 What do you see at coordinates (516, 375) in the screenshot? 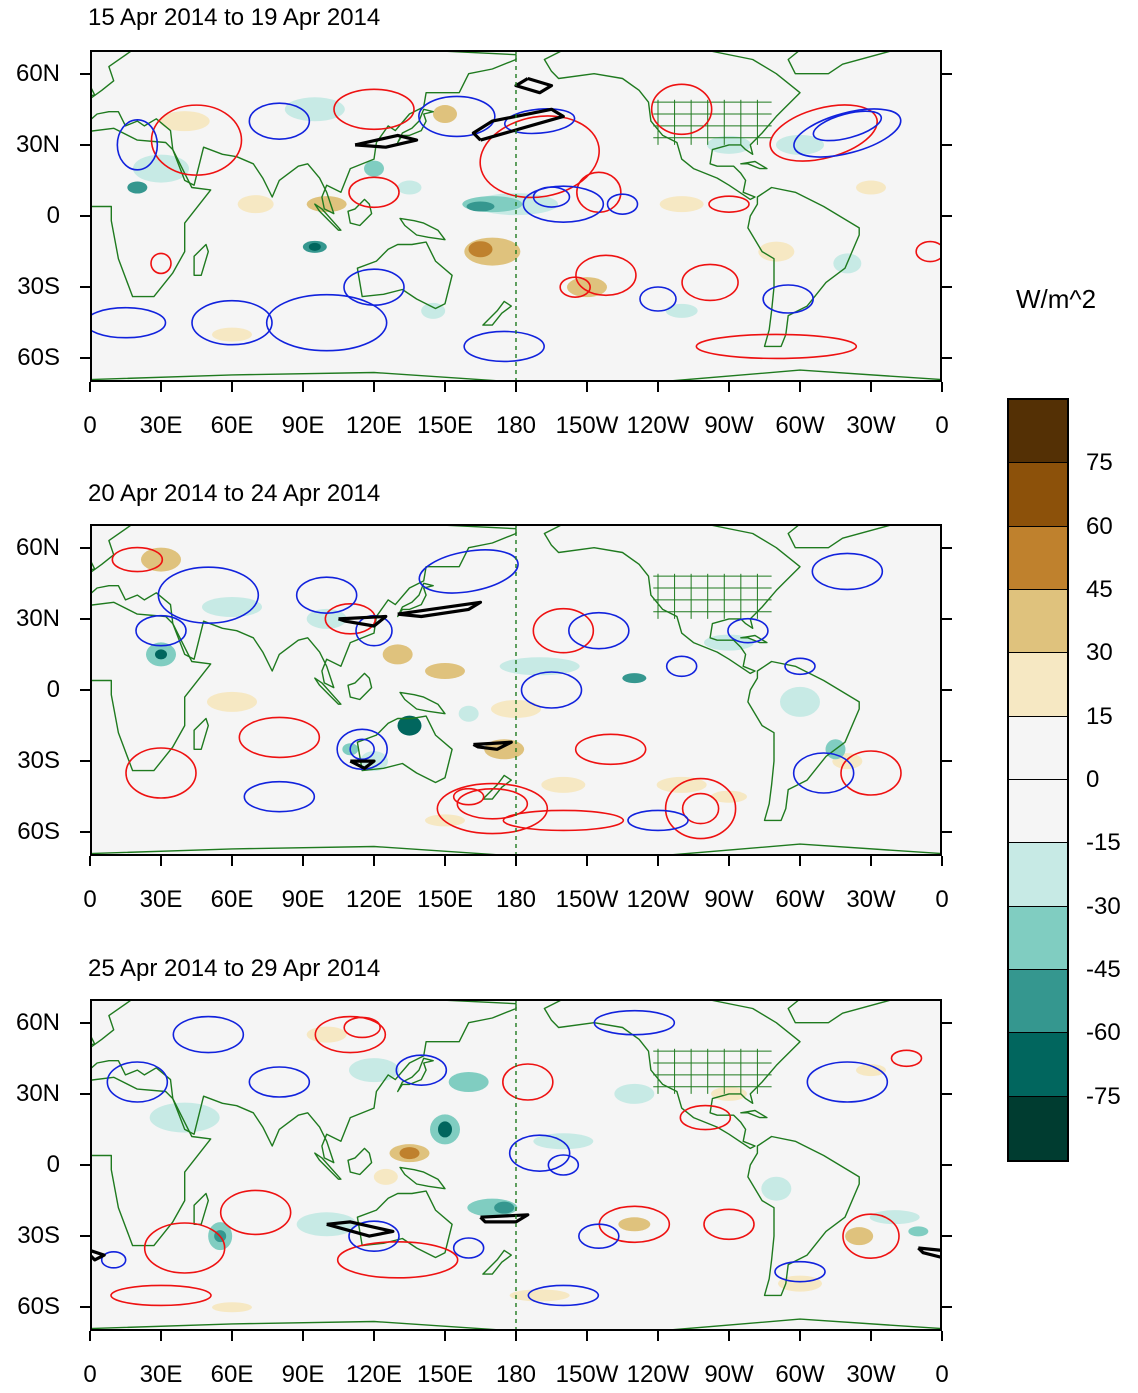
I see `coast-antarctica` at bounding box center [516, 375].